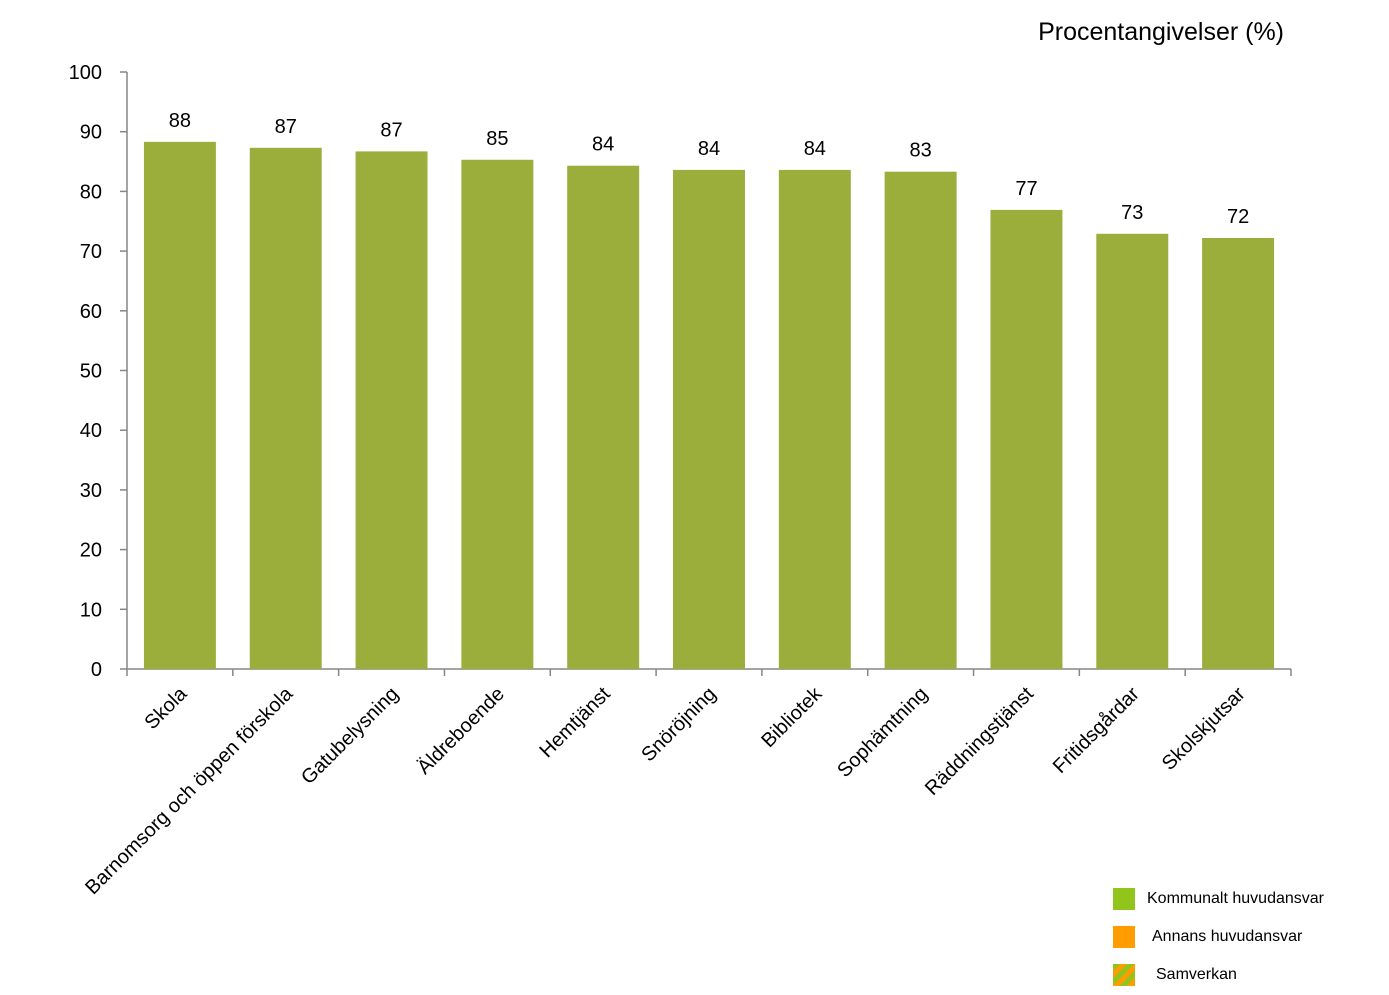 Image resolution: width=1389 pixels, height=995 pixels. I want to click on data-label: 77, so click(1026, 189).